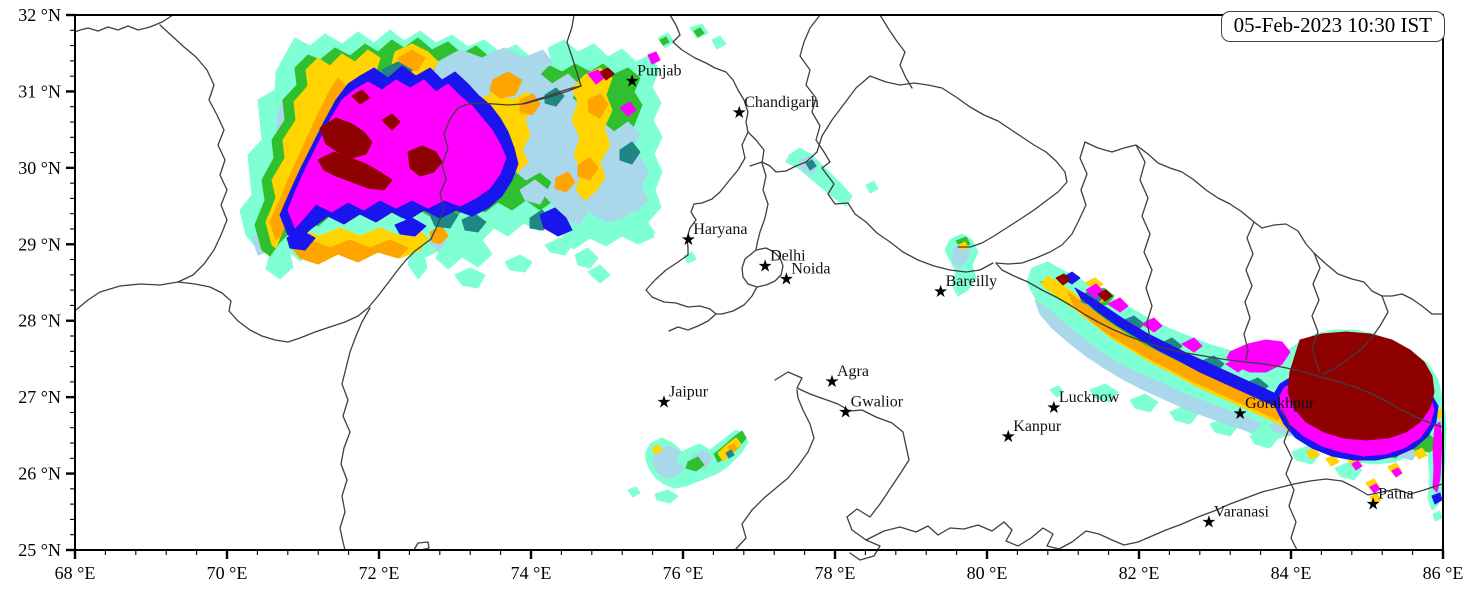  Describe the element at coordinates (853, 371) in the screenshot. I see `city-label-agra: Agra` at that location.